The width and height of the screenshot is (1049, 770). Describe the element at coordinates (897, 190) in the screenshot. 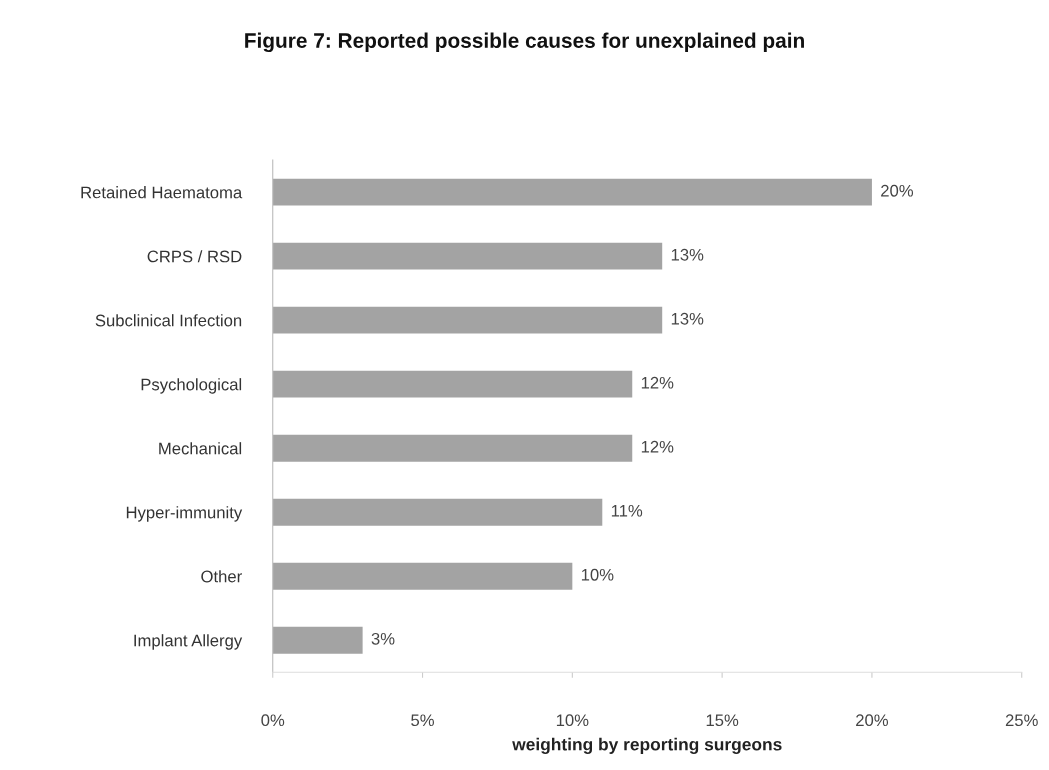

I see `data-label: 20%` at that location.